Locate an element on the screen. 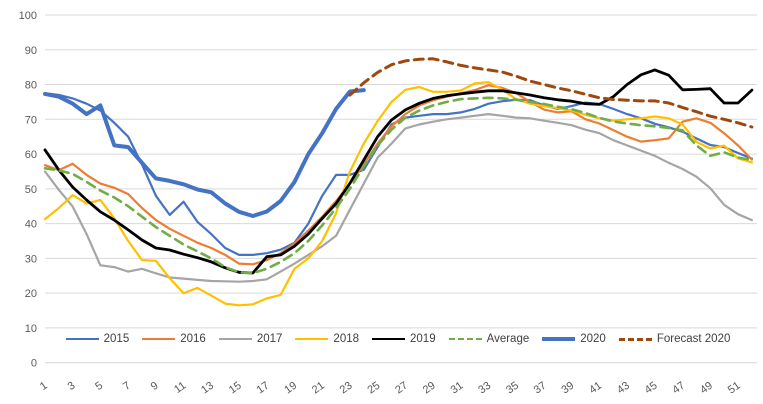  x-axis-tick-label: 11 is located at coordinates (180, 388).